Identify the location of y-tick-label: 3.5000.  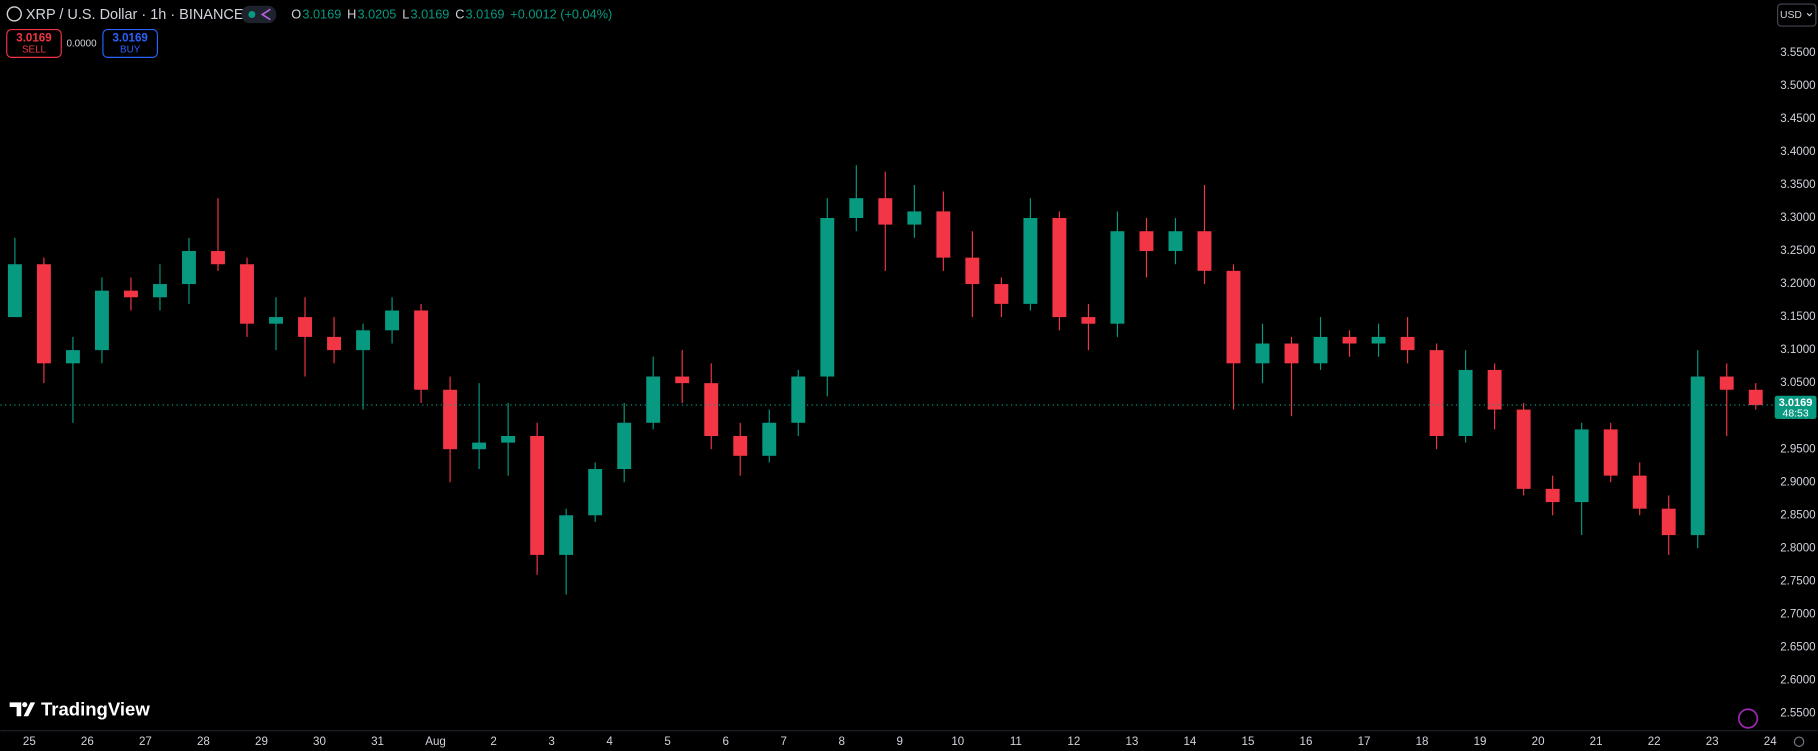
(1797, 86).